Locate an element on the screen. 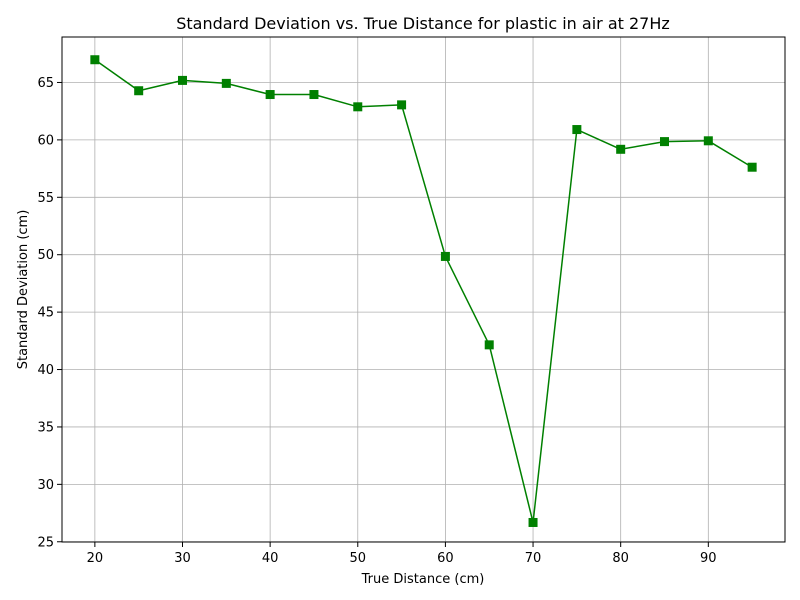 This screenshot has height=600, width=800. y-tick-label: 65 is located at coordinates (45, 83).